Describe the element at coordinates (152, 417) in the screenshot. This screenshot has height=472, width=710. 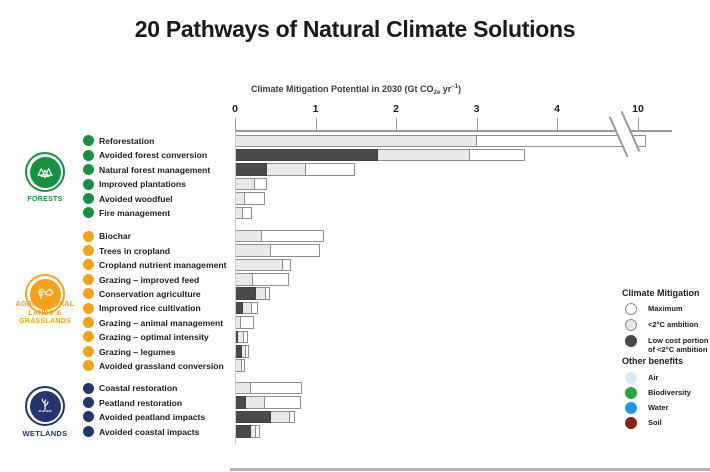
I see `pathway-label: Avoided peatland impacts` at that location.